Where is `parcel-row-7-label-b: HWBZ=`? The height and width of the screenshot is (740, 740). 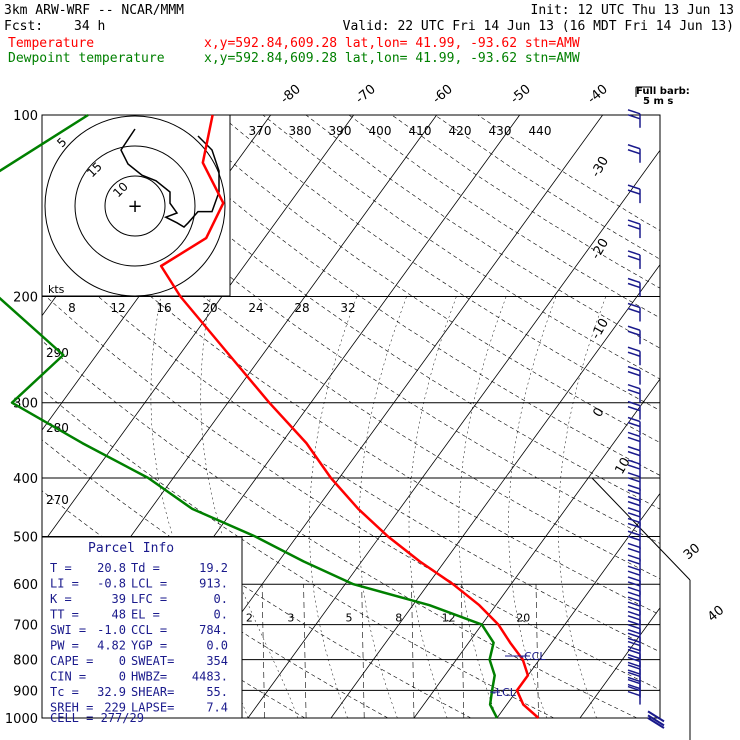
parcel-row-7-label-b: HWBZ= is located at coordinates (149, 677).